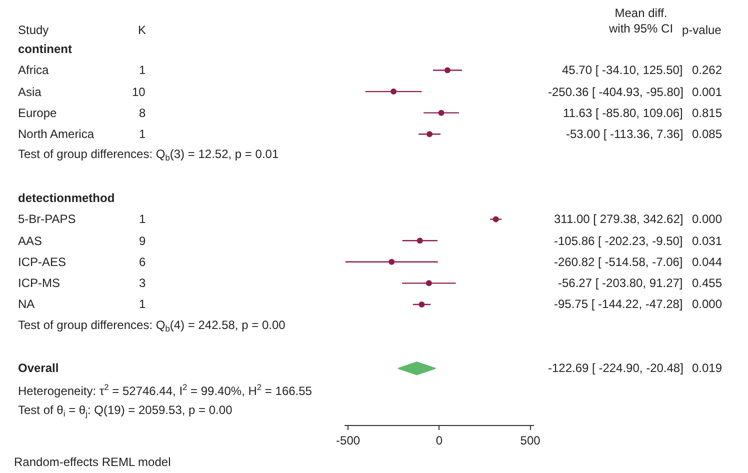 This screenshot has height=473, width=748. I want to click on text: 311.00 [ 279.38, 342.62], so click(619, 219).